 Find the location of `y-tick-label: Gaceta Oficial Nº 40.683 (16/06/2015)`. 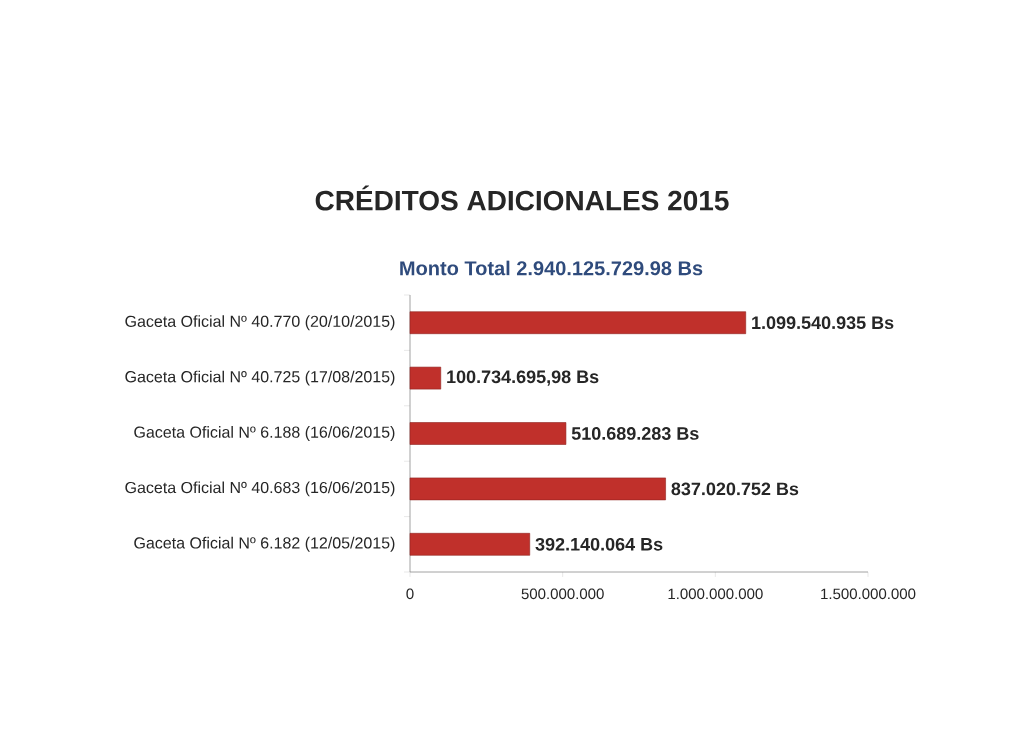

y-tick-label: Gaceta Oficial Nº 40.683 (16/06/2015) is located at coordinates (260, 489).